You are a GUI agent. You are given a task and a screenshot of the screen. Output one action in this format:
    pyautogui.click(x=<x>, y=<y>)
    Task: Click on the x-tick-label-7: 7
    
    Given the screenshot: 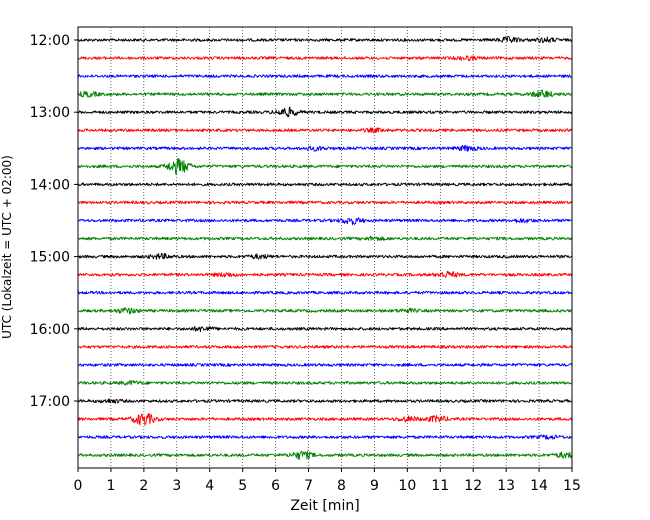 What is the action you would take?
    pyautogui.click(x=308, y=486)
    